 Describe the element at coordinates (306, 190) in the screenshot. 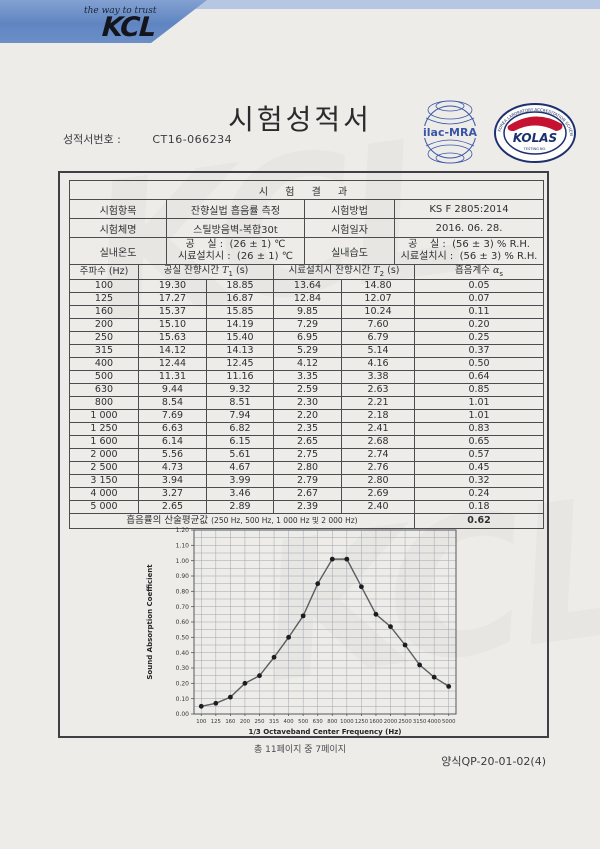

I see `results-header: 시 험 결 과` at that location.